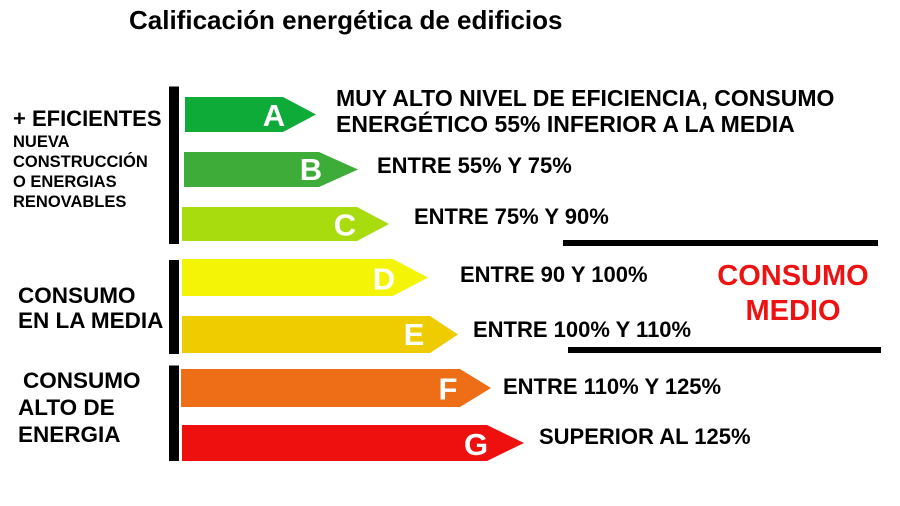  What do you see at coordinates (448, 388) in the screenshot?
I see `svg-text: F` at bounding box center [448, 388].